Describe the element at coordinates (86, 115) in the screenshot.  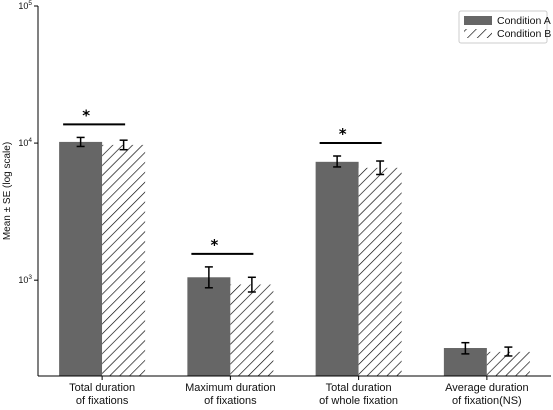
I see `significance-star-0: *` at that location.